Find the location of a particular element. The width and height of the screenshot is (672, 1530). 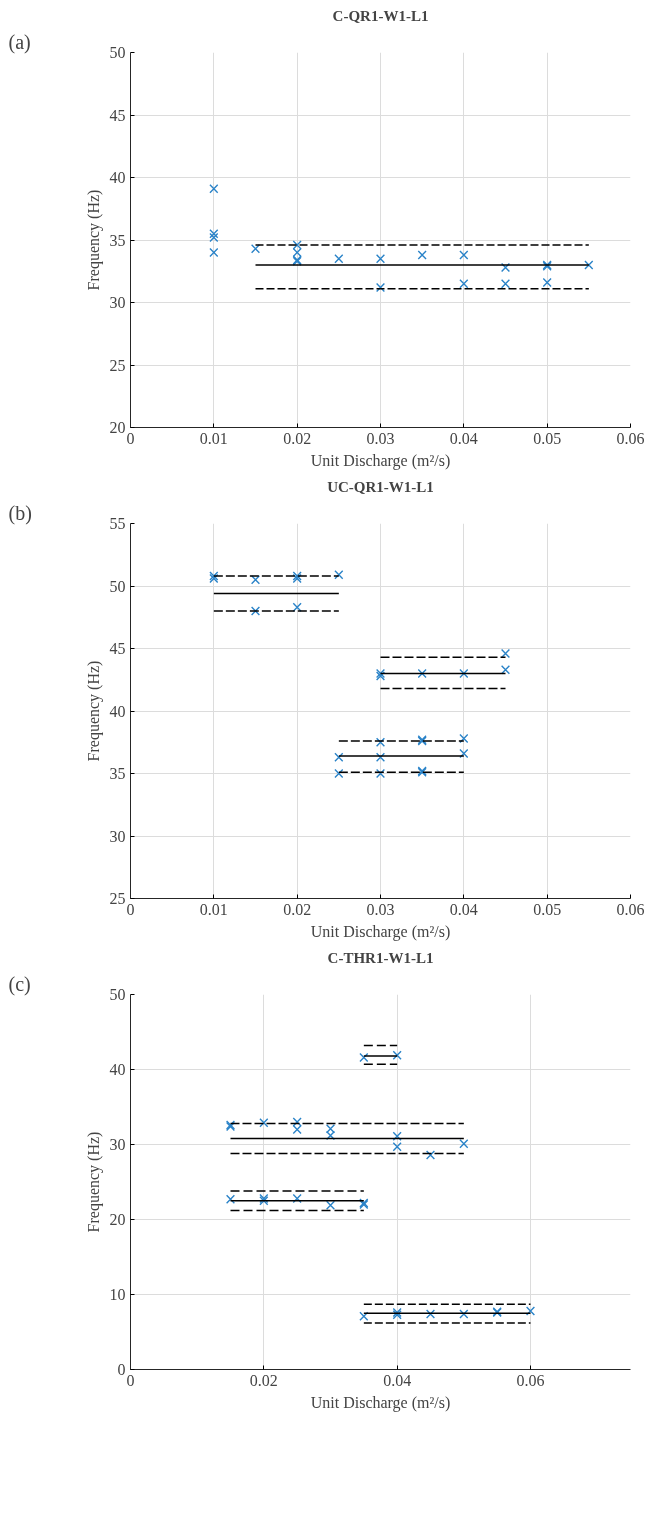

y-tick-label: 55 is located at coordinates (117, 523).